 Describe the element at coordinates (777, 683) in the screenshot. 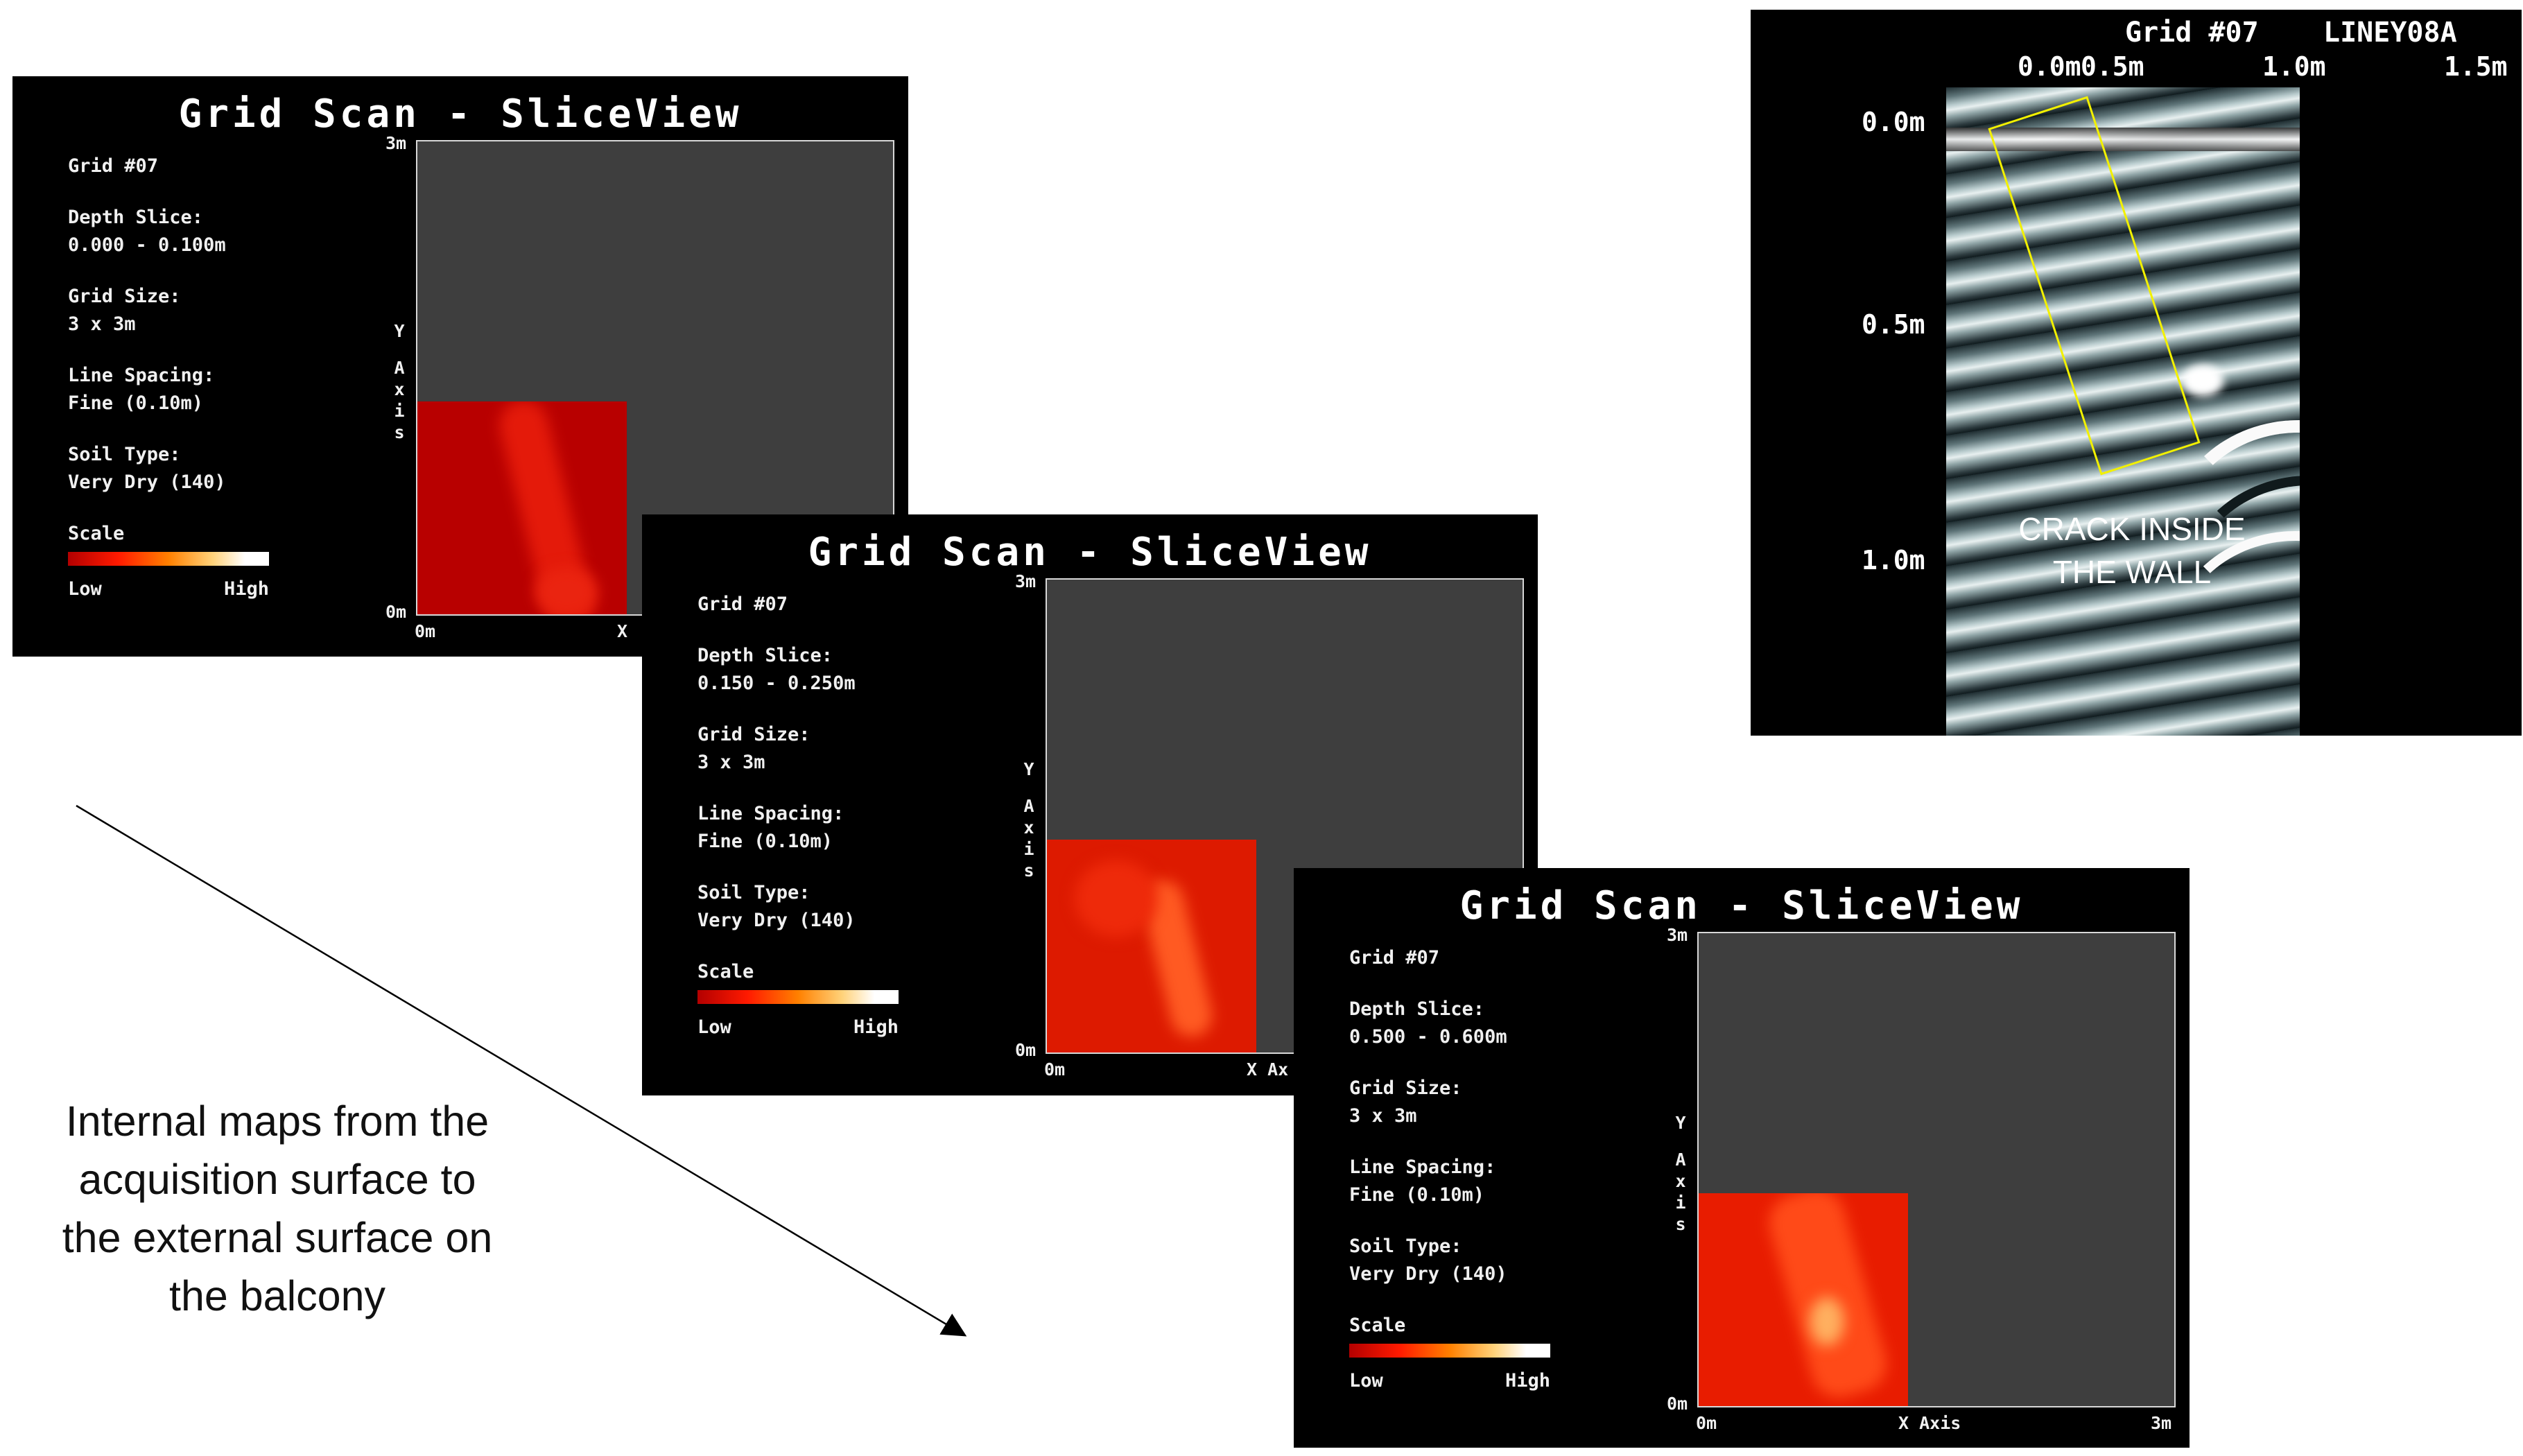

I see `depth-slice-value: 0.150 - 0.250m` at that location.